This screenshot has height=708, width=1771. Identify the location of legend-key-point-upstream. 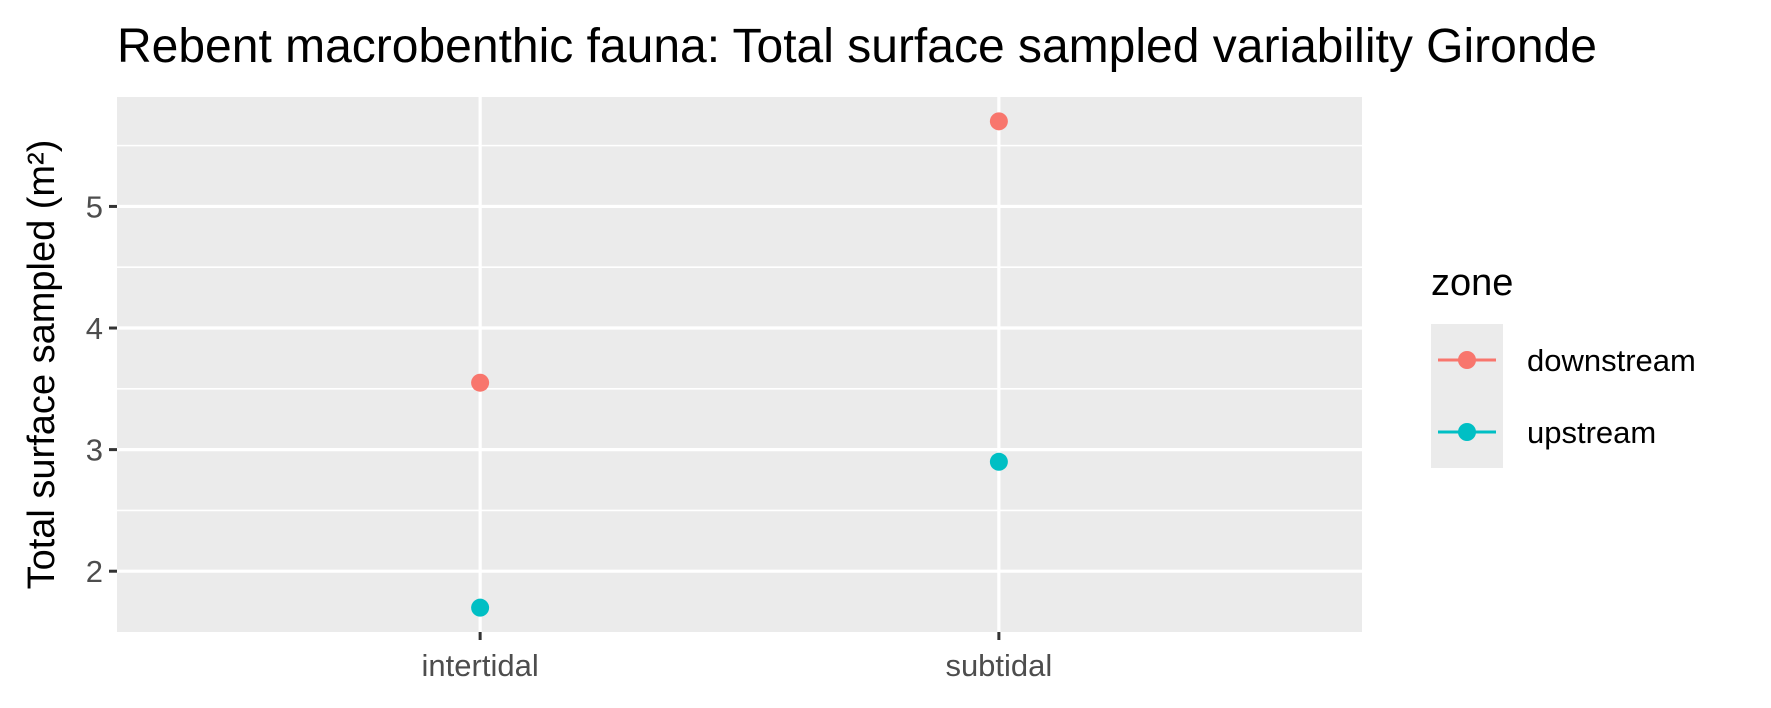
(1467, 432).